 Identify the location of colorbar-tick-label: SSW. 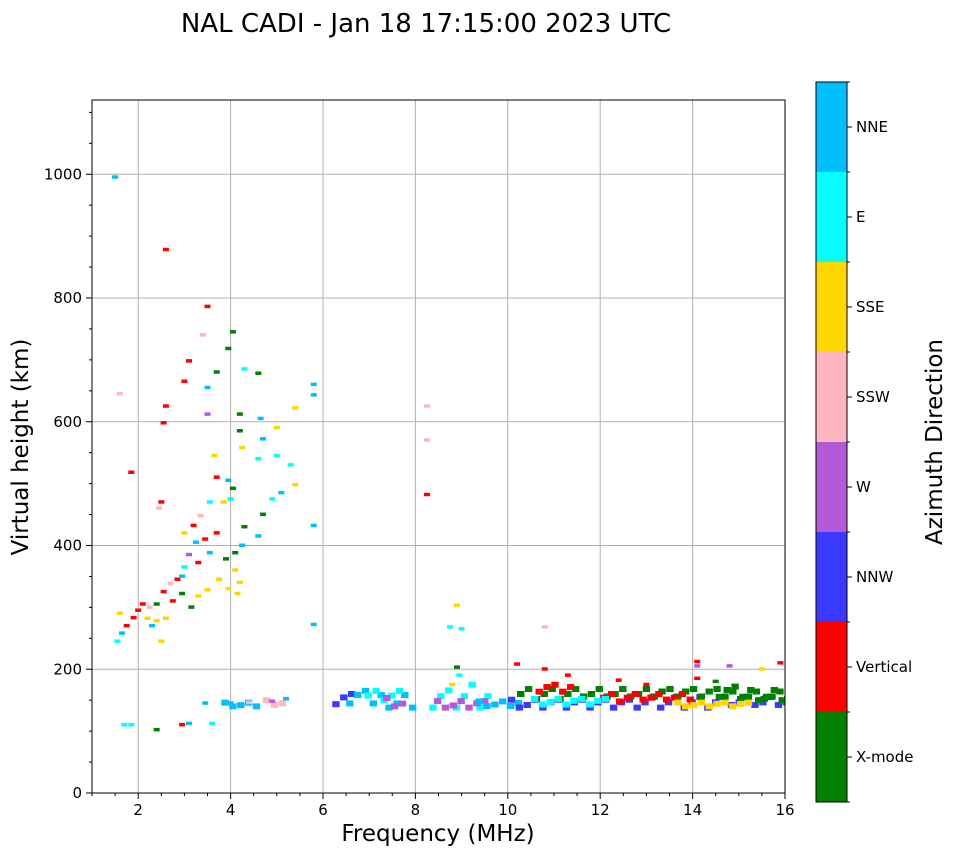
(873, 397).